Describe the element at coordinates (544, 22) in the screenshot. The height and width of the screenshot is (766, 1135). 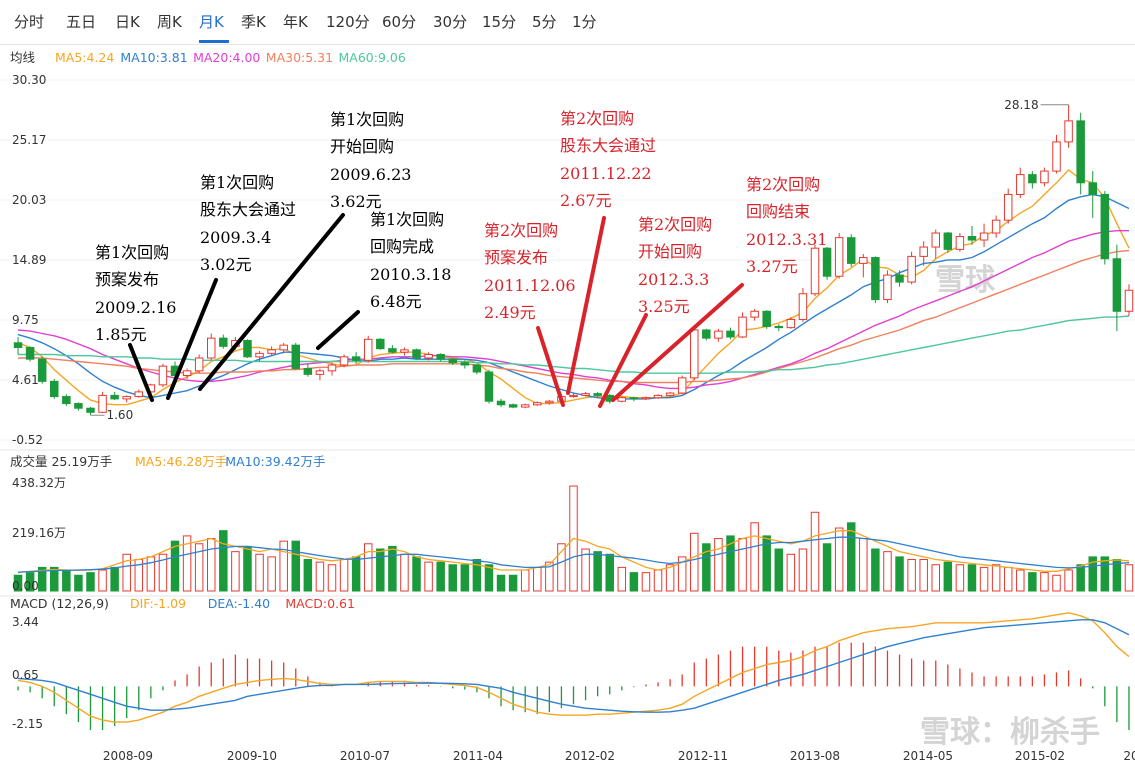
I see `tab-5min: 5分` at that location.